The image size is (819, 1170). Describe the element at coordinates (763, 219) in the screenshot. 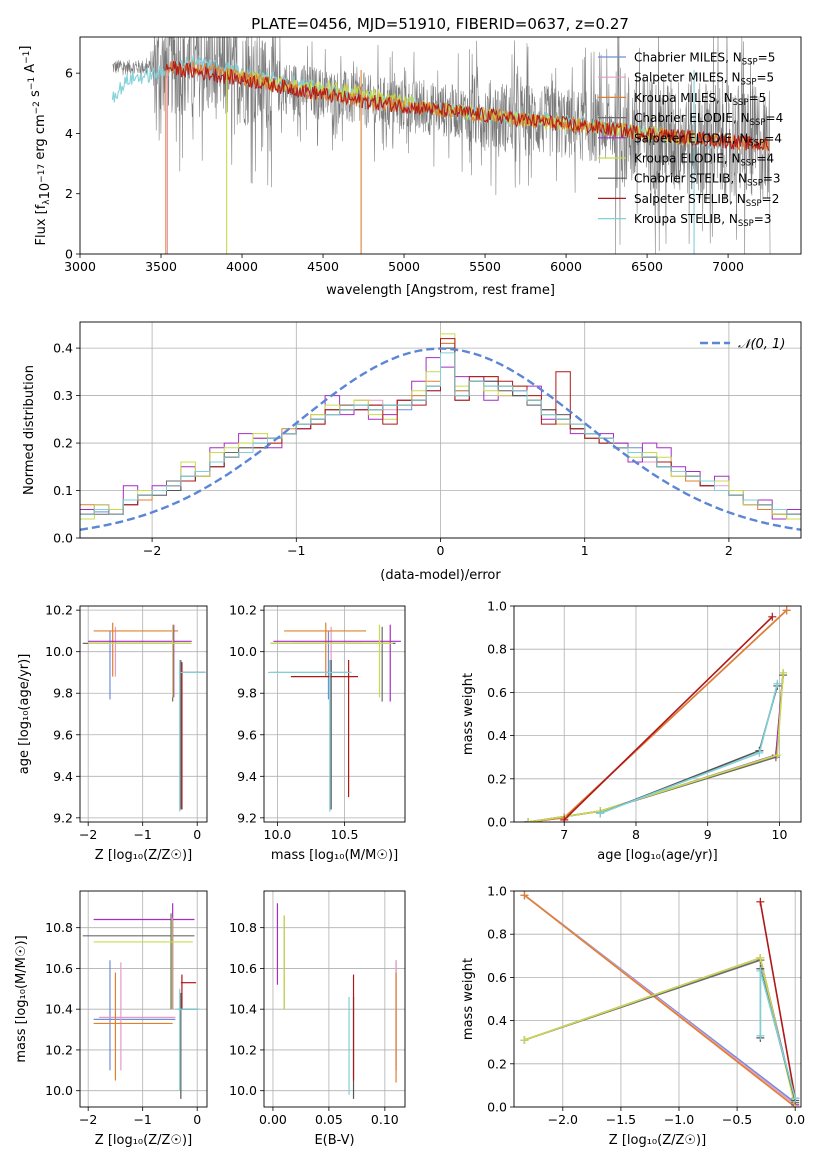

I see `legend-suffix: =3` at that location.